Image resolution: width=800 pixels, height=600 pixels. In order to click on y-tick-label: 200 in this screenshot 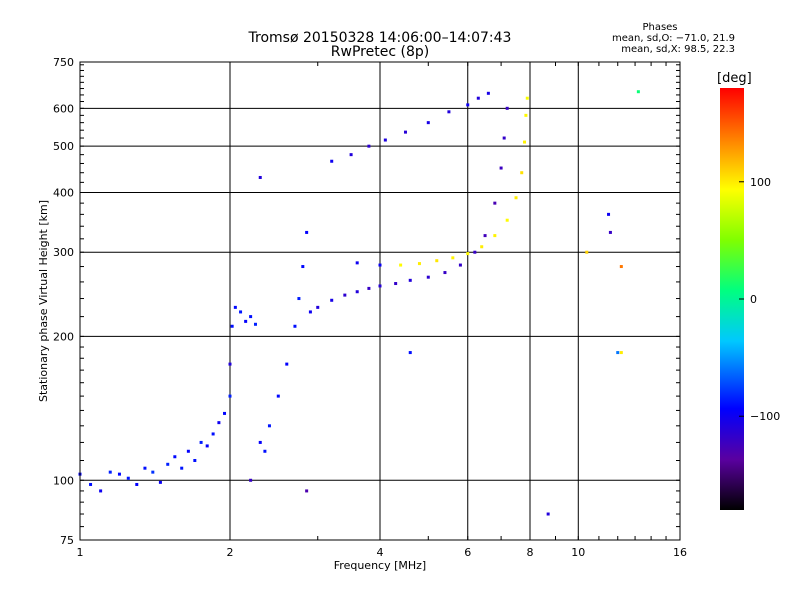, I will do `click(63, 336)`.